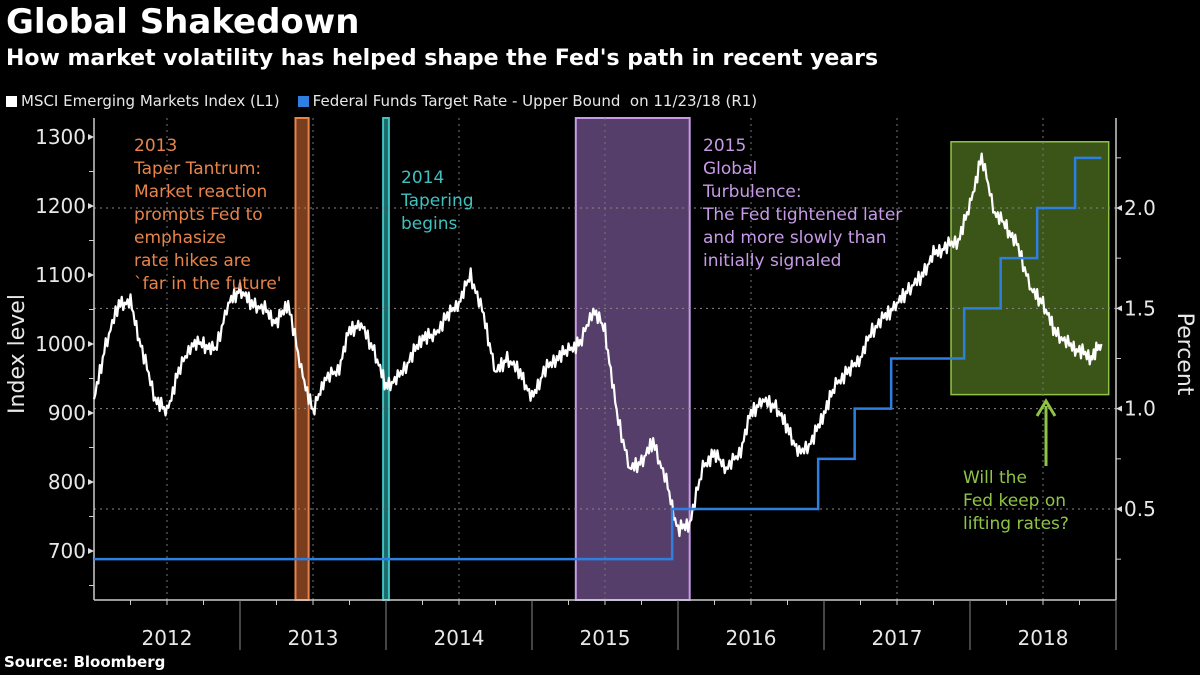 The image size is (1200, 675). Describe the element at coordinates (207, 284) in the screenshot. I see `annotation-taper-tantrum-line: `far in the future'` at that location.